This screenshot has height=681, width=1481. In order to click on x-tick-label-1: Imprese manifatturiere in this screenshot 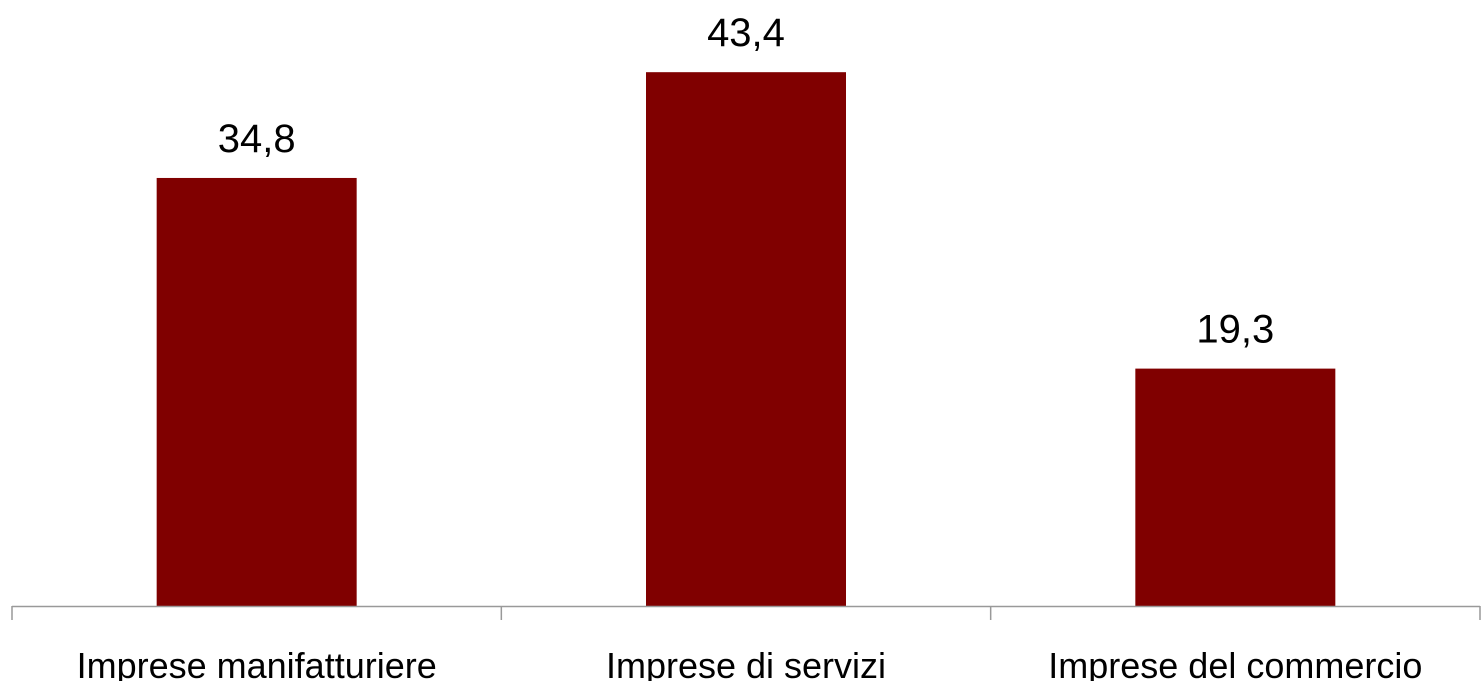, I will do `click(257, 663)`.